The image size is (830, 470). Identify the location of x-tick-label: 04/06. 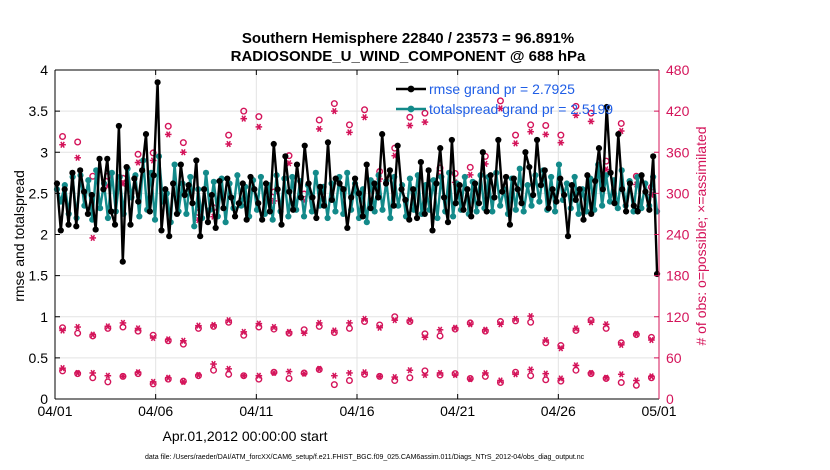
(155, 411).